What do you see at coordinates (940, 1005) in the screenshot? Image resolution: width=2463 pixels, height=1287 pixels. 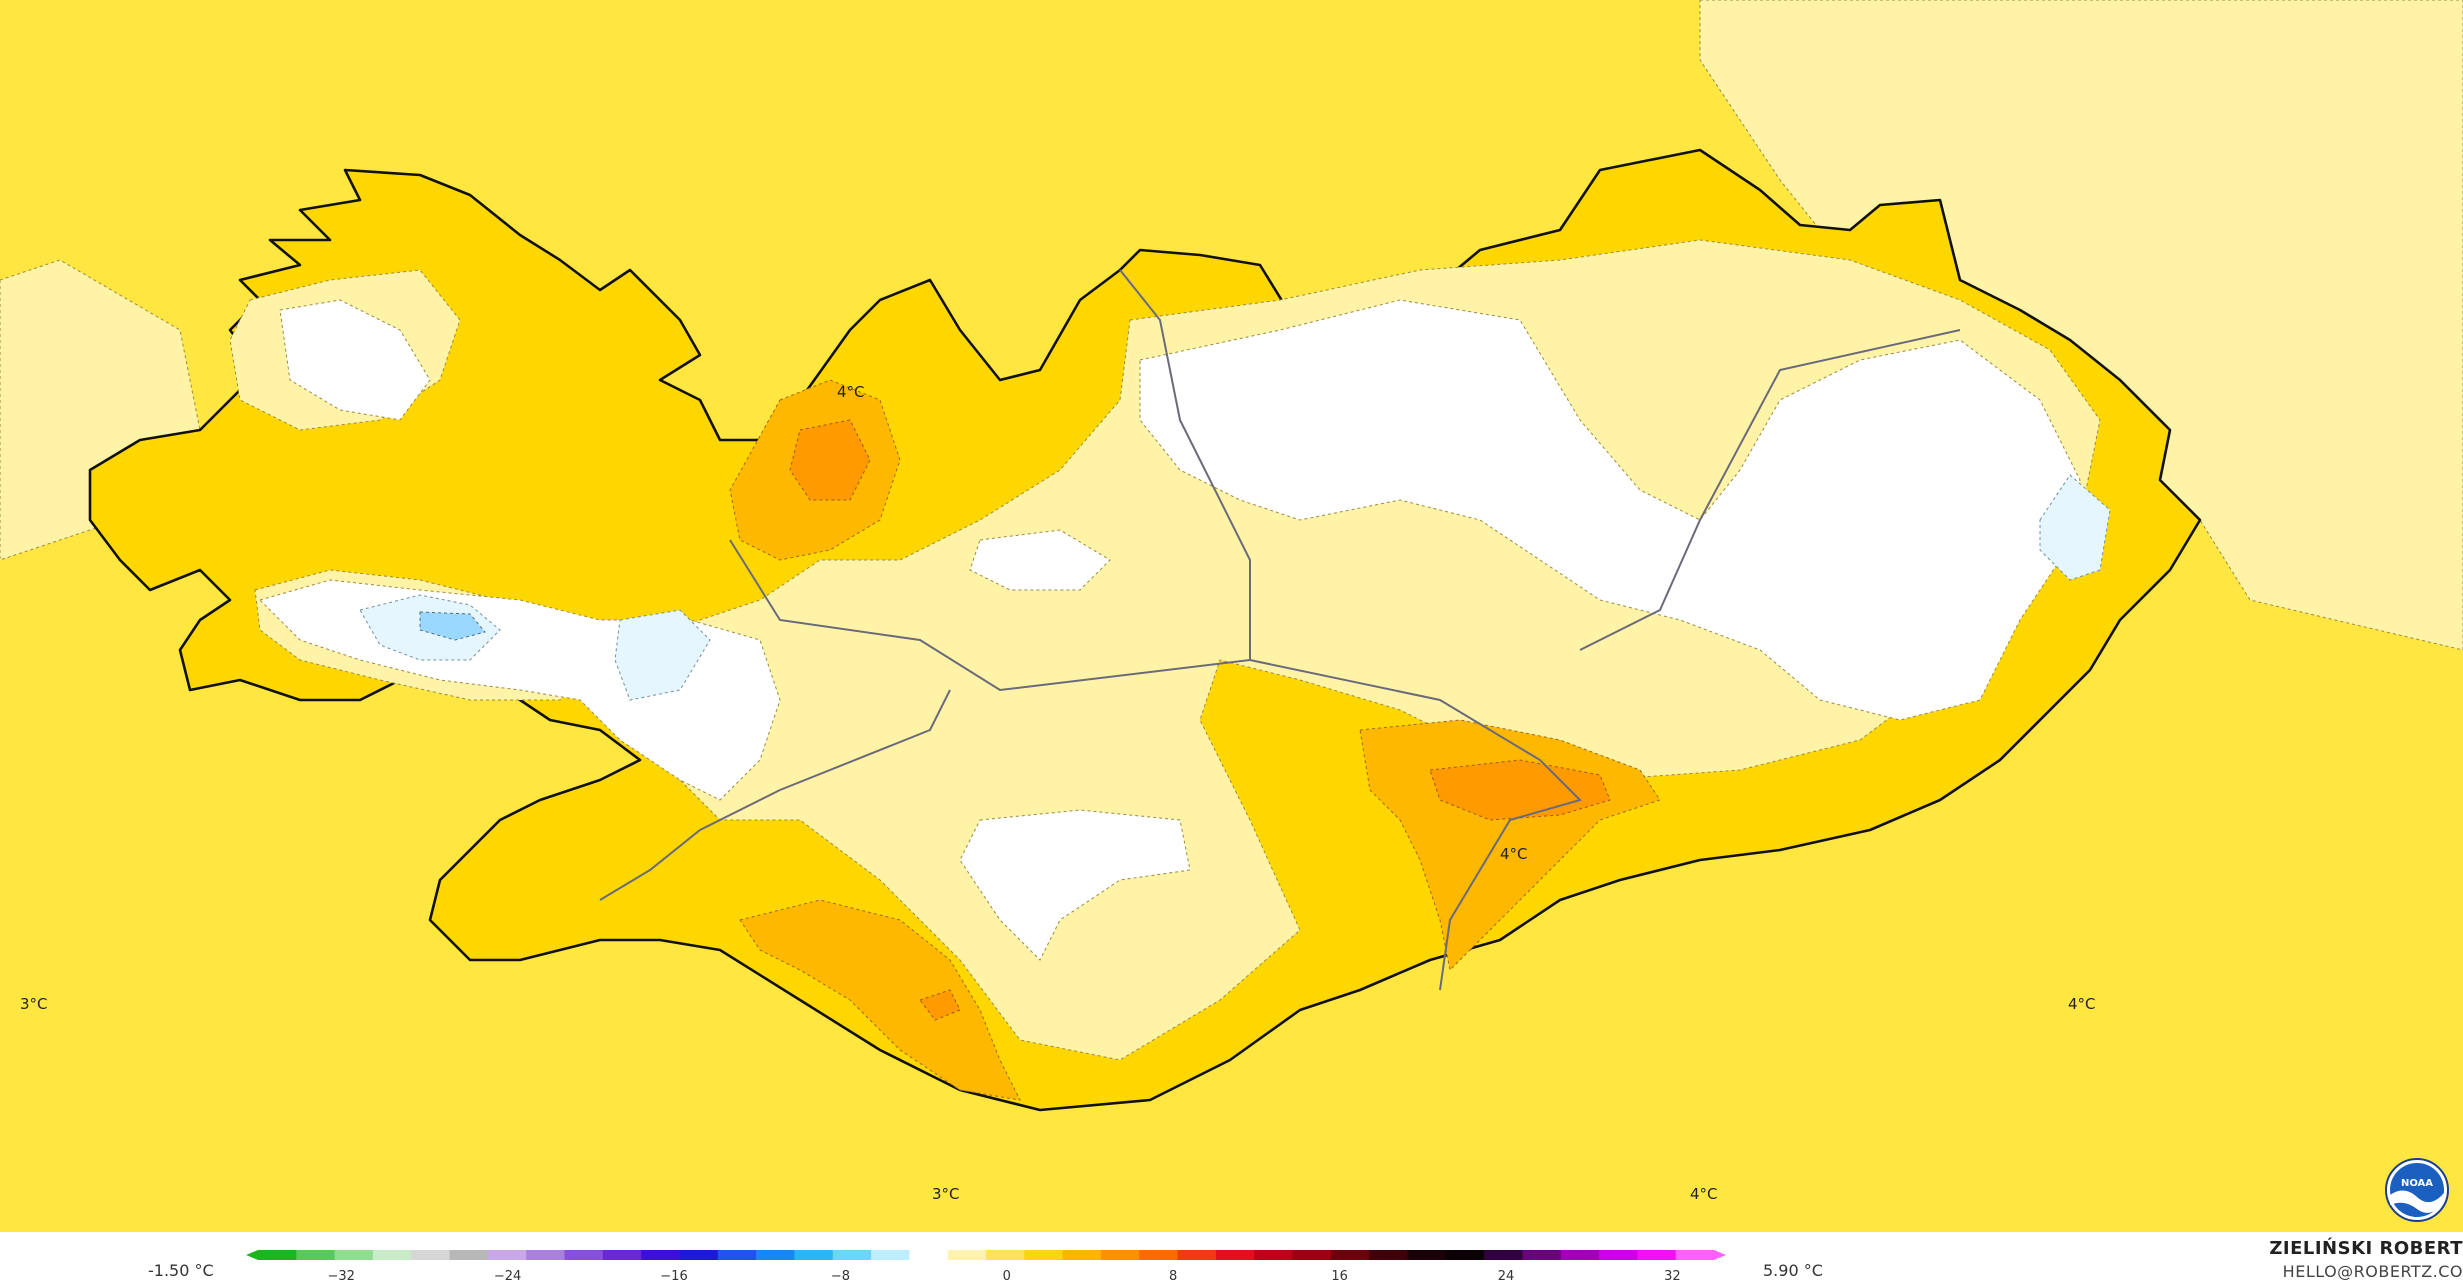 I see `temperature-zone-deep-orange-south` at bounding box center [940, 1005].